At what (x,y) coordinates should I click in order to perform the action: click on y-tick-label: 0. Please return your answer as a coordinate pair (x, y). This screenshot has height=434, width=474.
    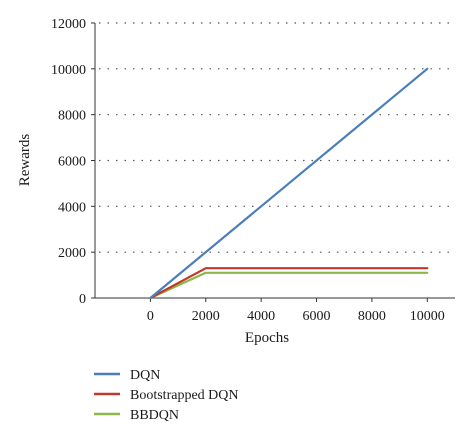
    Looking at the image, I should click on (82, 299).